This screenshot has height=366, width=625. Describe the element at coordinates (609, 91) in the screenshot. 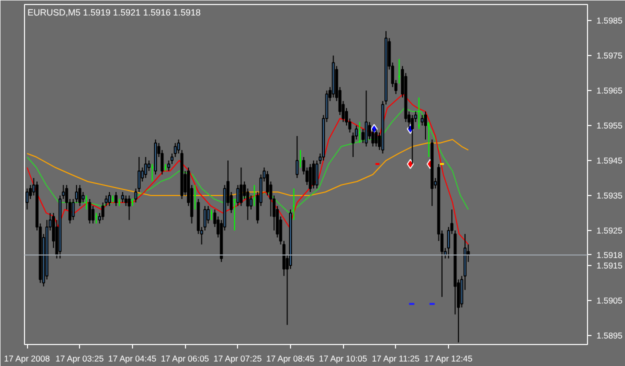

I see `y-tick-label: 1.5965` at that location.